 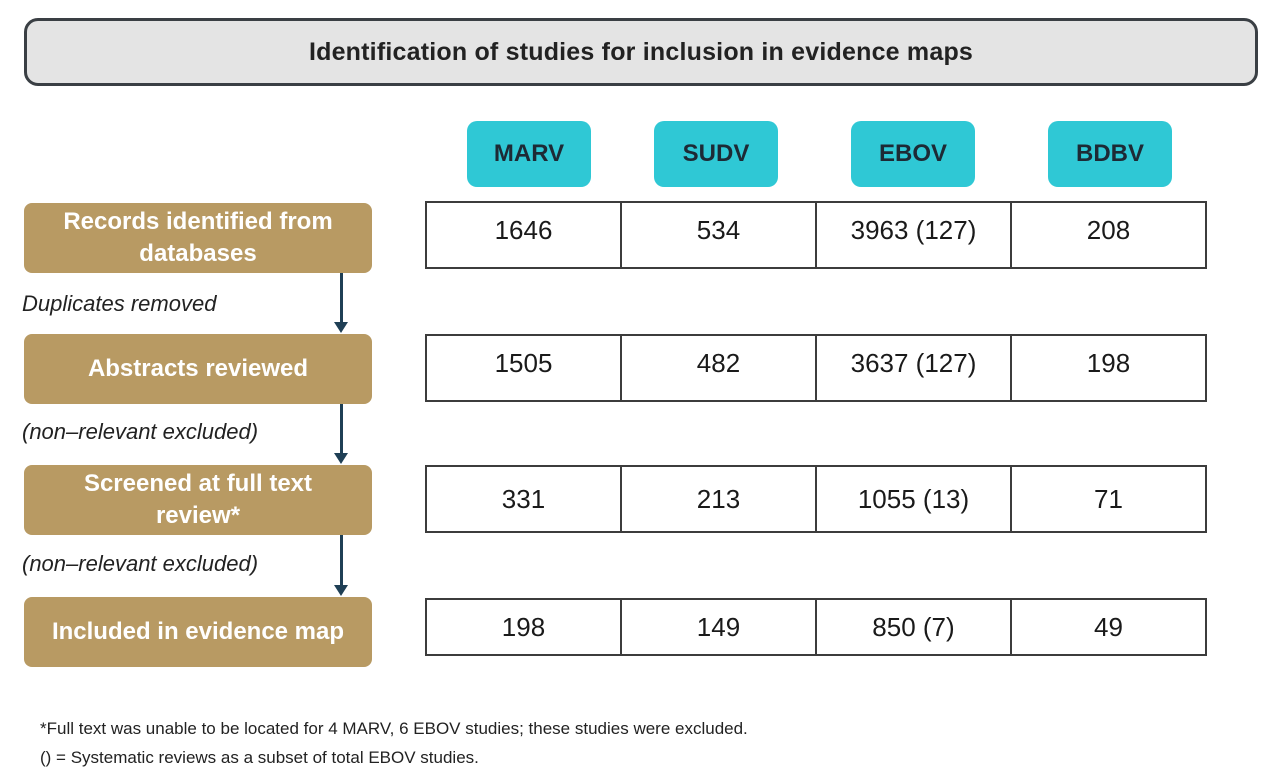 What do you see at coordinates (529, 154) in the screenshot?
I see `header-marv: MARV` at bounding box center [529, 154].